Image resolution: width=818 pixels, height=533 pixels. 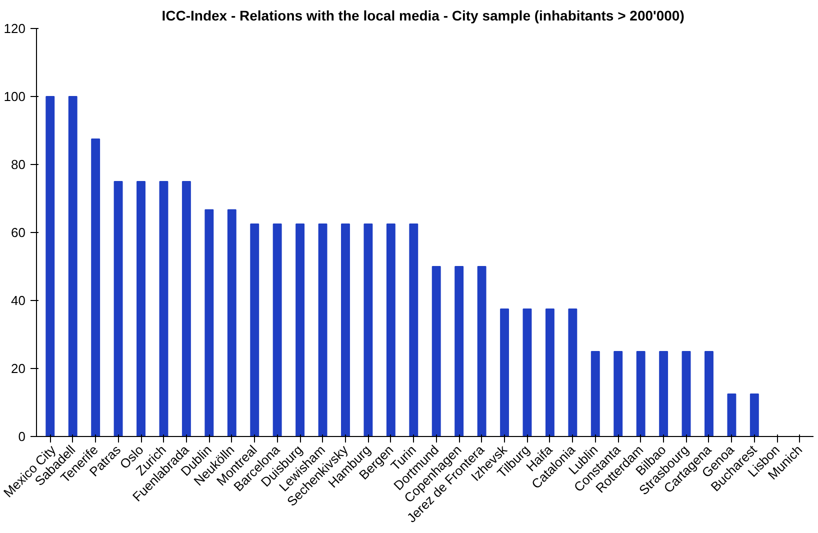 What do you see at coordinates (15, 96) in the screenshot?
I see `y-tick-label: 100` at bounding box center [15, 96].